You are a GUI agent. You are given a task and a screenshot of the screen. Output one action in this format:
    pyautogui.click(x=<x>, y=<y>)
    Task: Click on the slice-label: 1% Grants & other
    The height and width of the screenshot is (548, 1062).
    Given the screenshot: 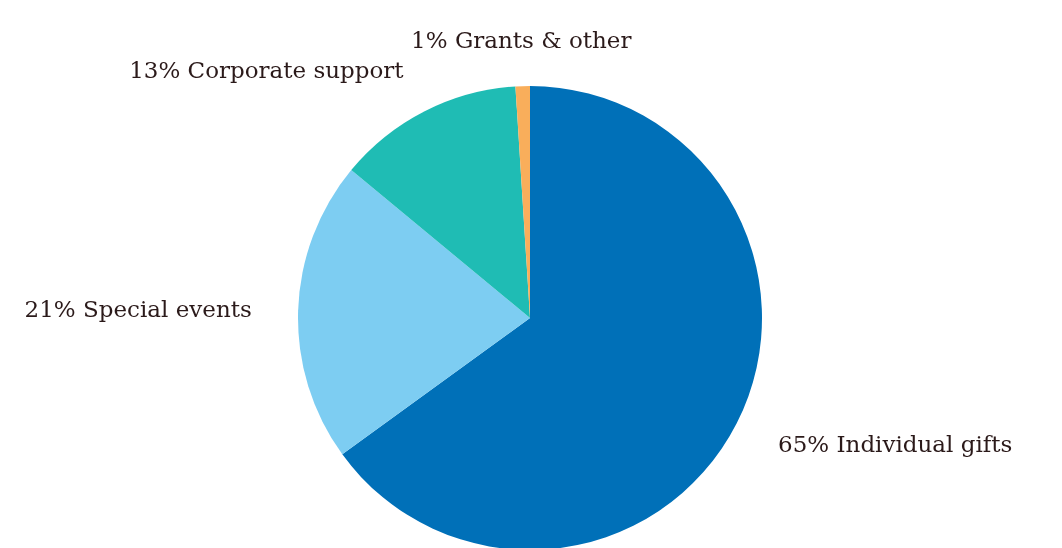 What is the action you would take?
    pyautogui.click(x=521, y=39)
    